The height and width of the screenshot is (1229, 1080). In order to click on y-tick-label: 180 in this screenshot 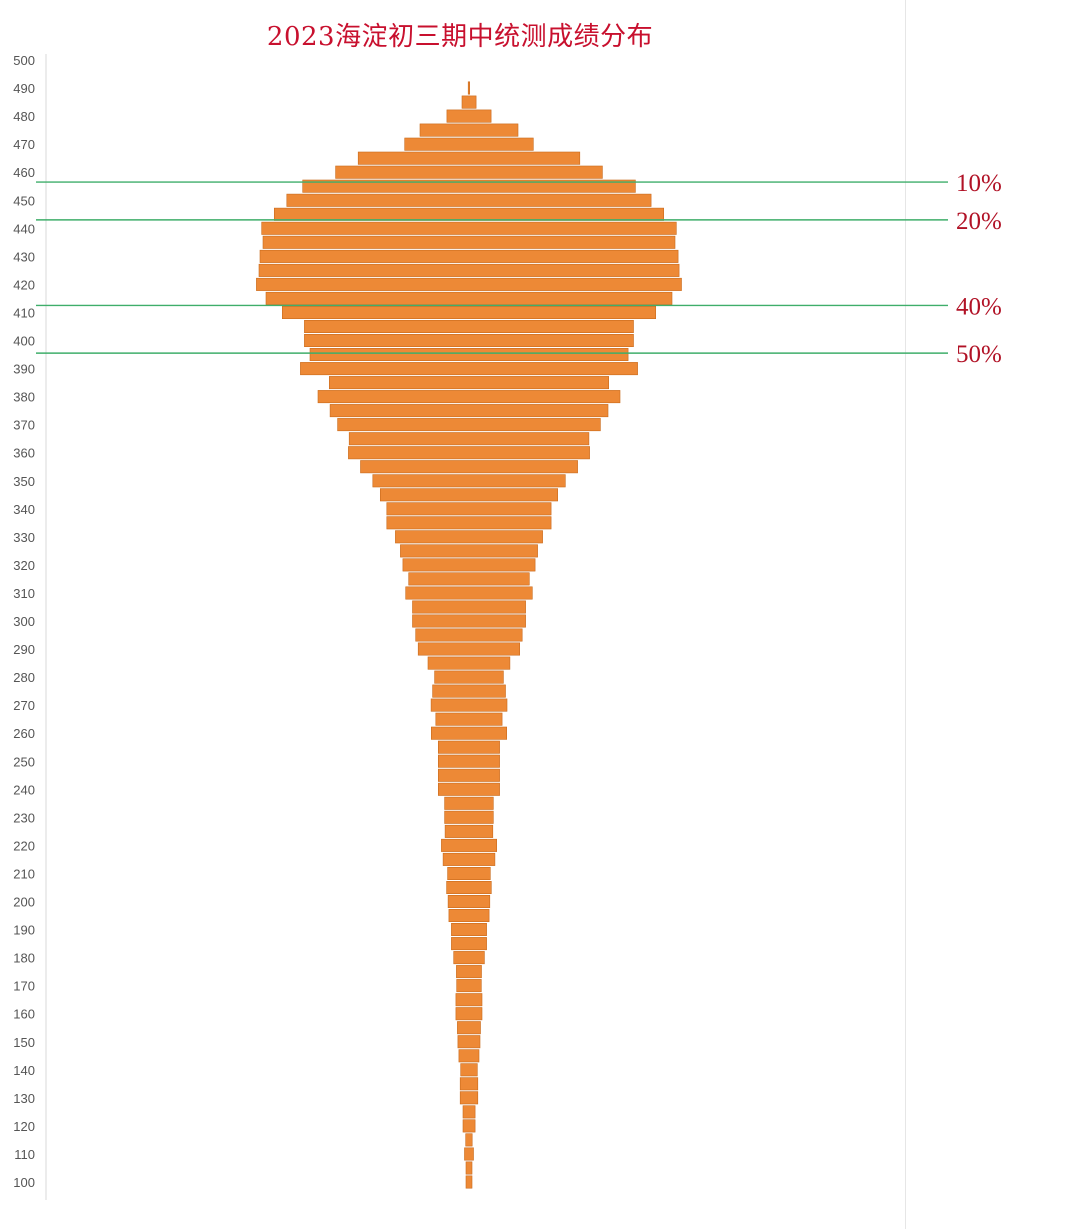, I will do `click(24, 958)`.